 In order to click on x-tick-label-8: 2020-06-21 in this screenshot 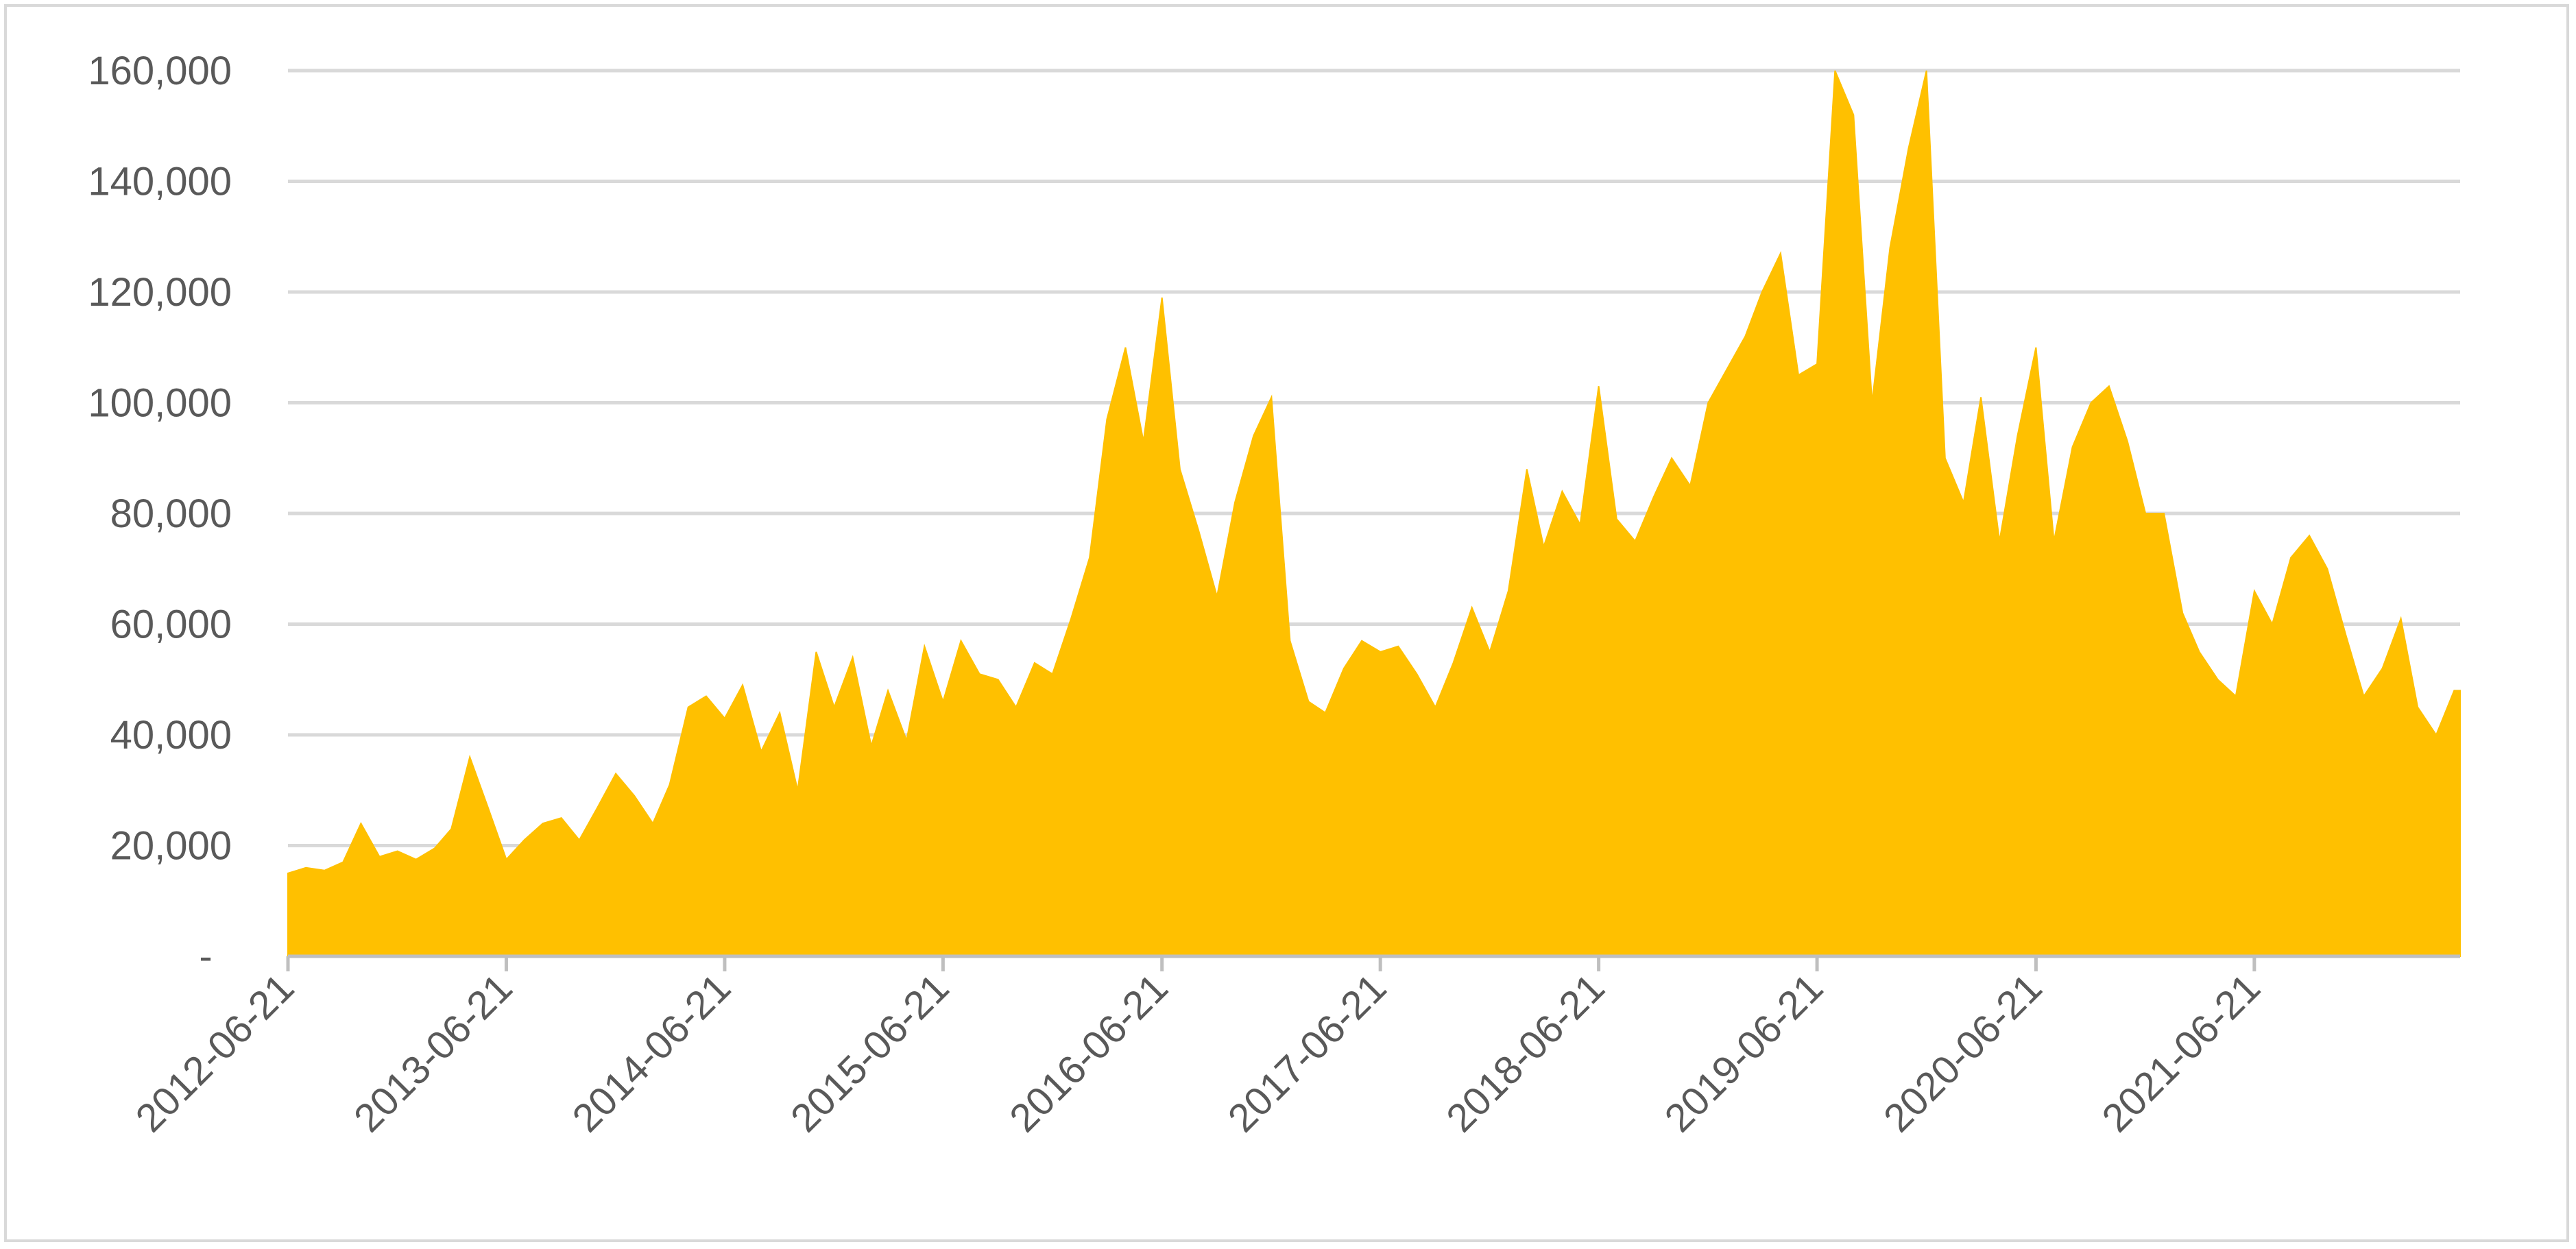, I will do `click(1963, 1053)`.